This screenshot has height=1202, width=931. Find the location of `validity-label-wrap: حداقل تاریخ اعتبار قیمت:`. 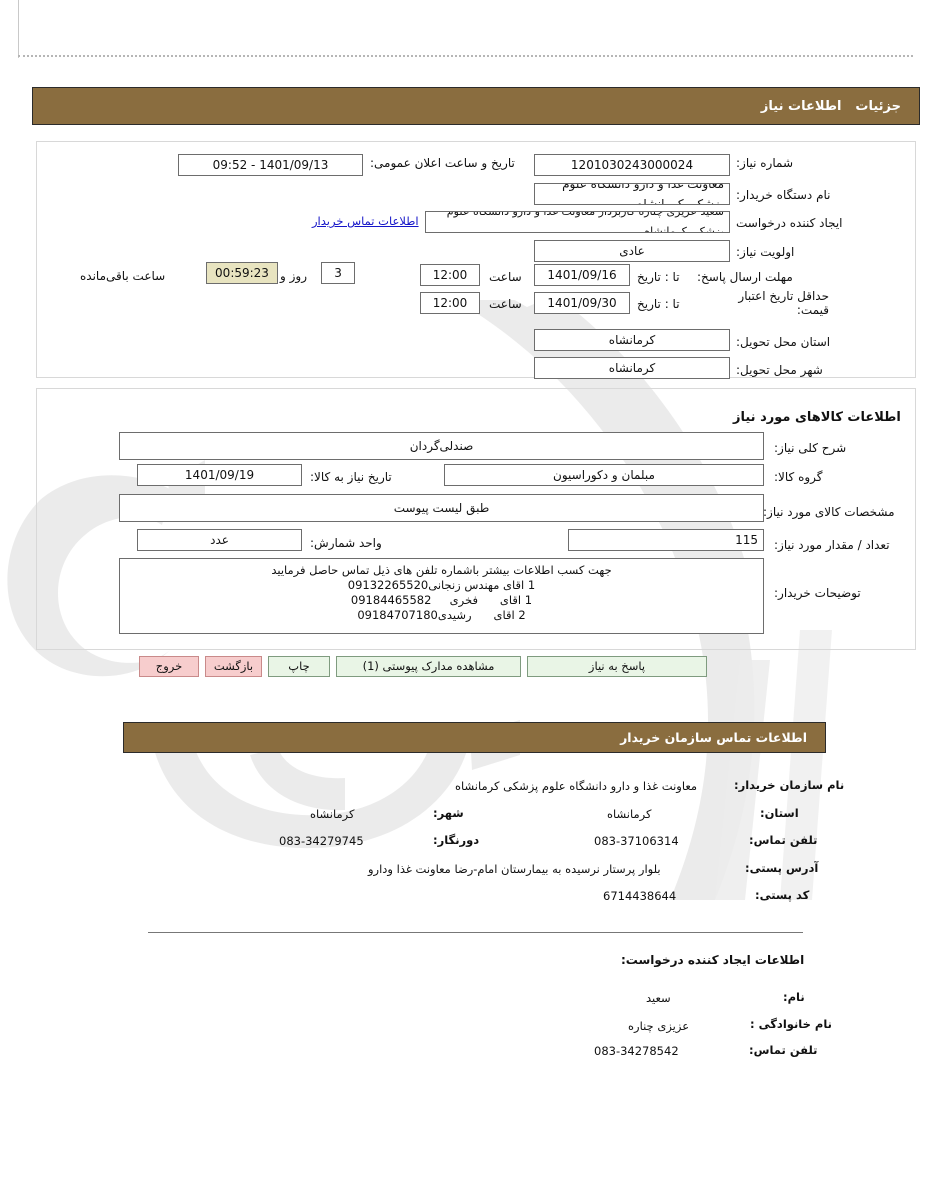

validity-label-wrap: حداقل تاریخ اعتبار قیمت: is located at coordinates (769, 303).